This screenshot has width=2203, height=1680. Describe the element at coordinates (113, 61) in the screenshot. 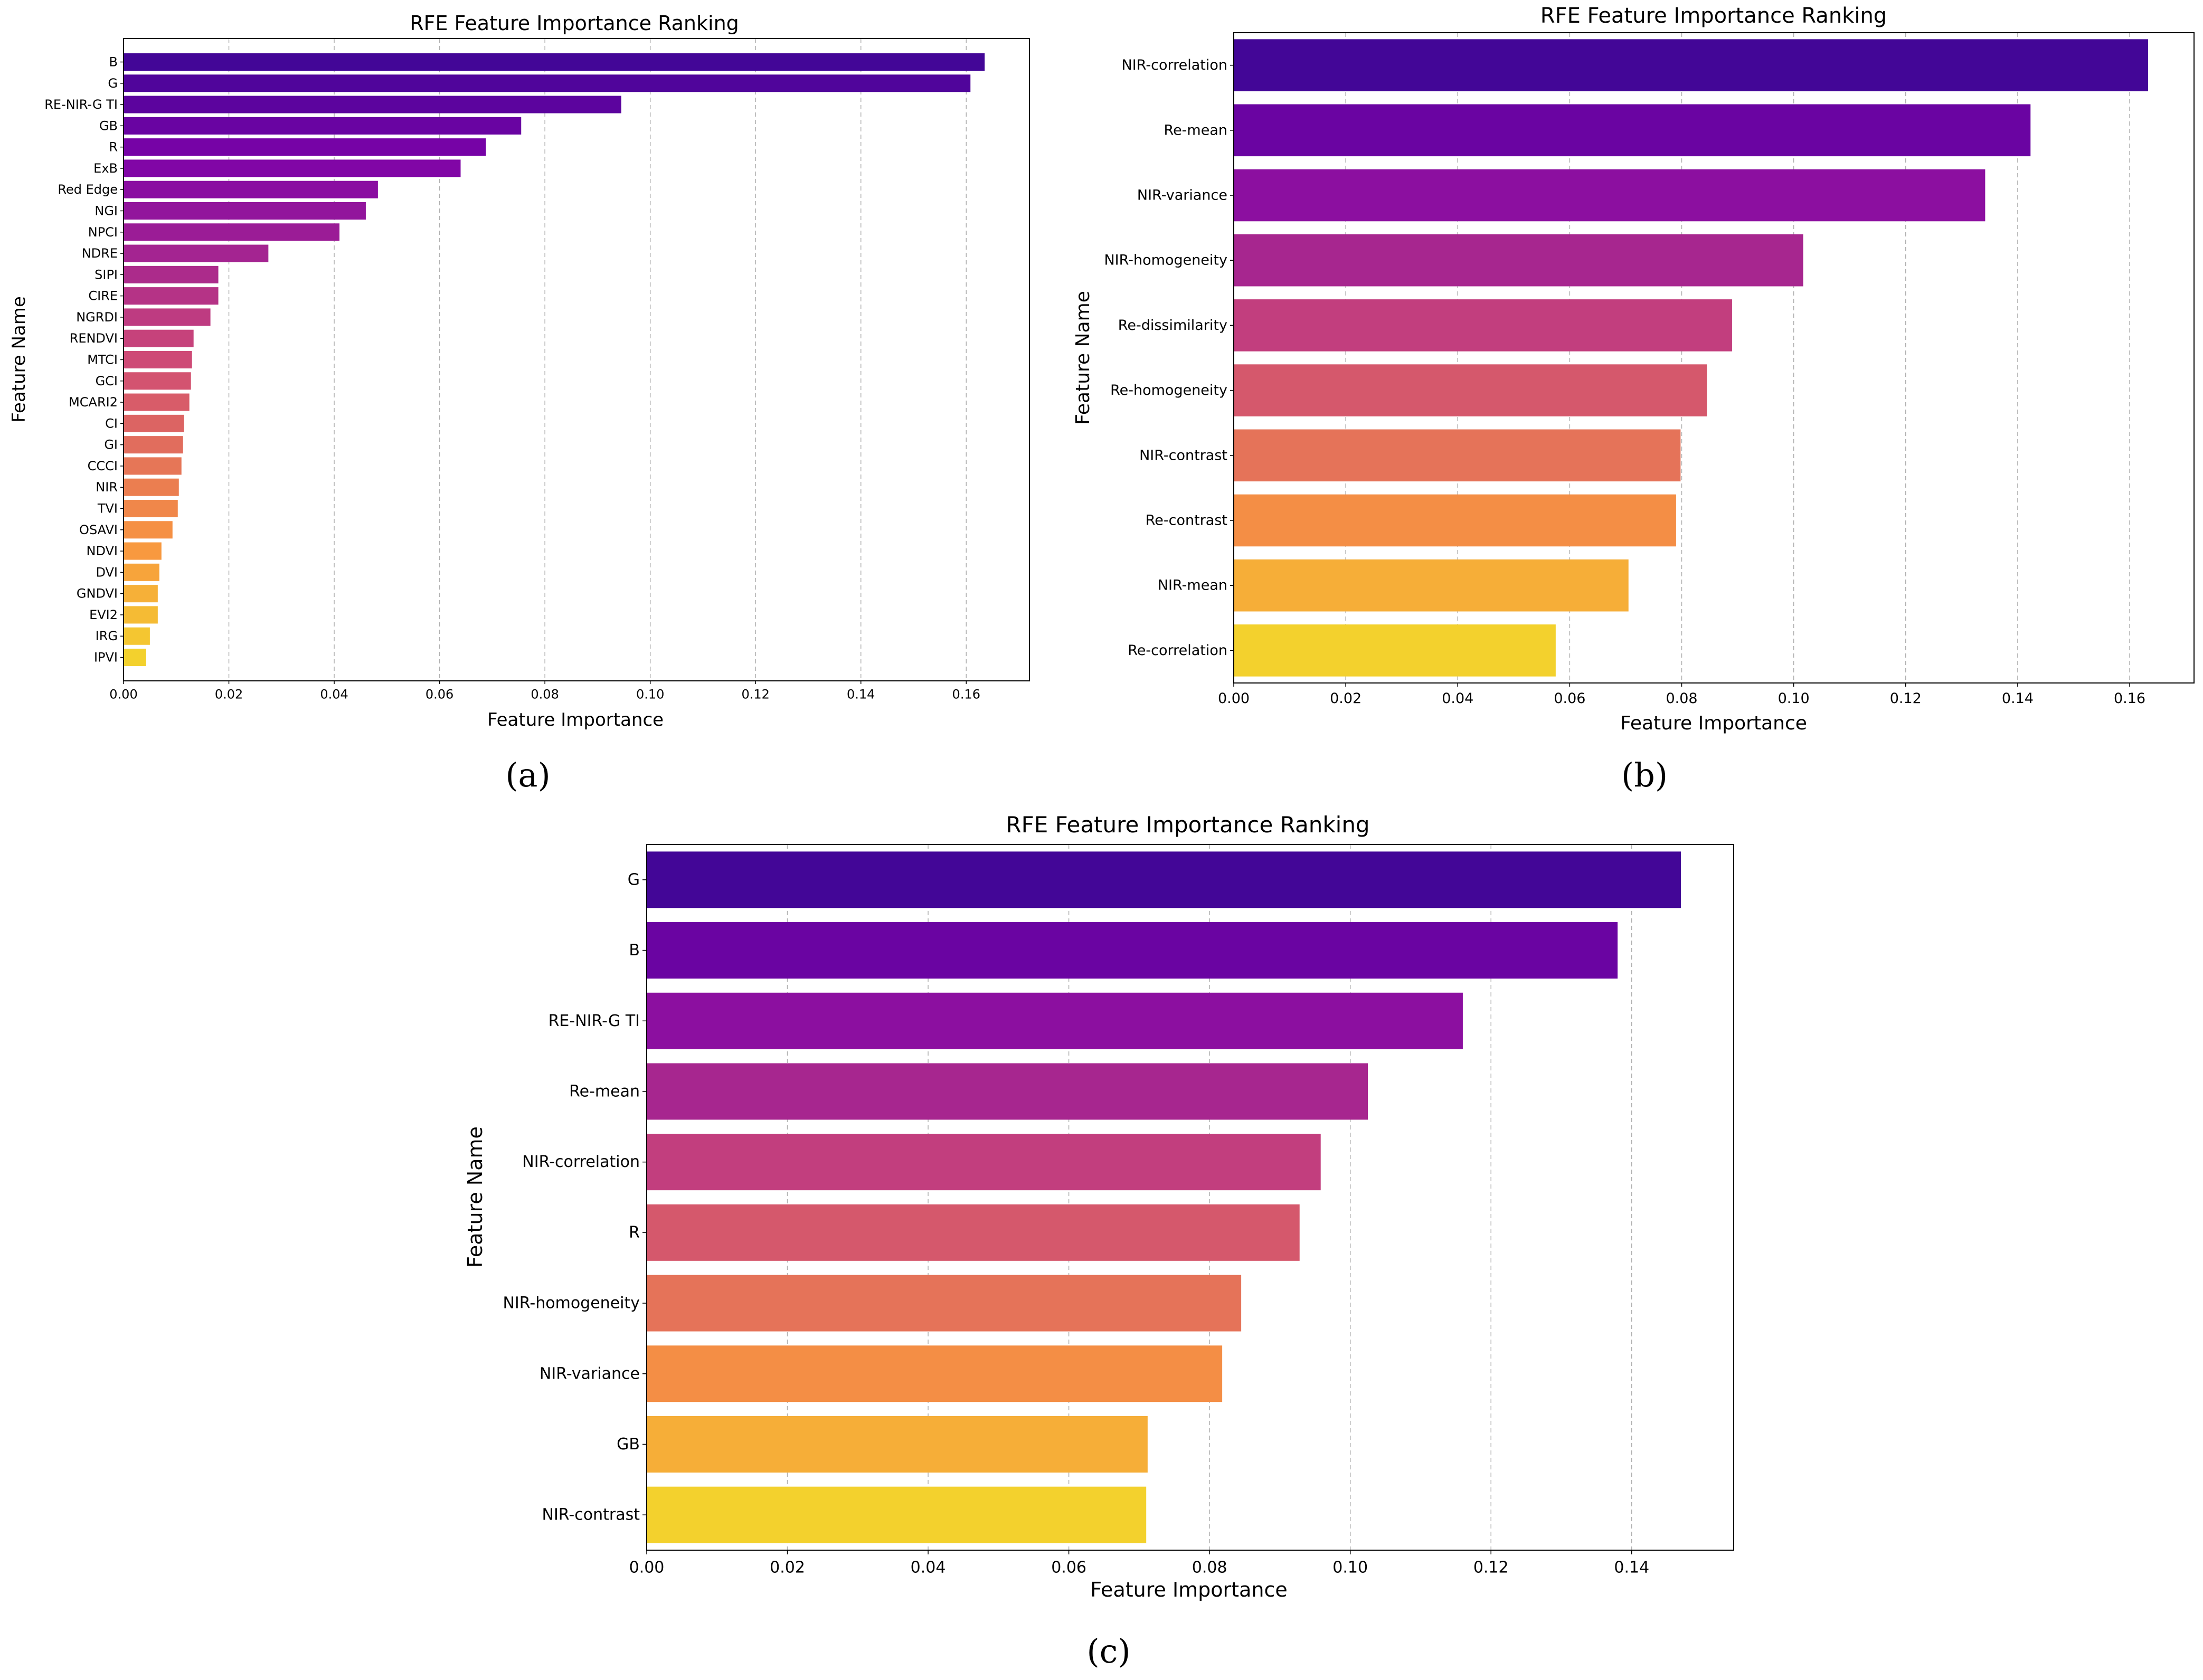

I see `y-tick-label: B` at that location.